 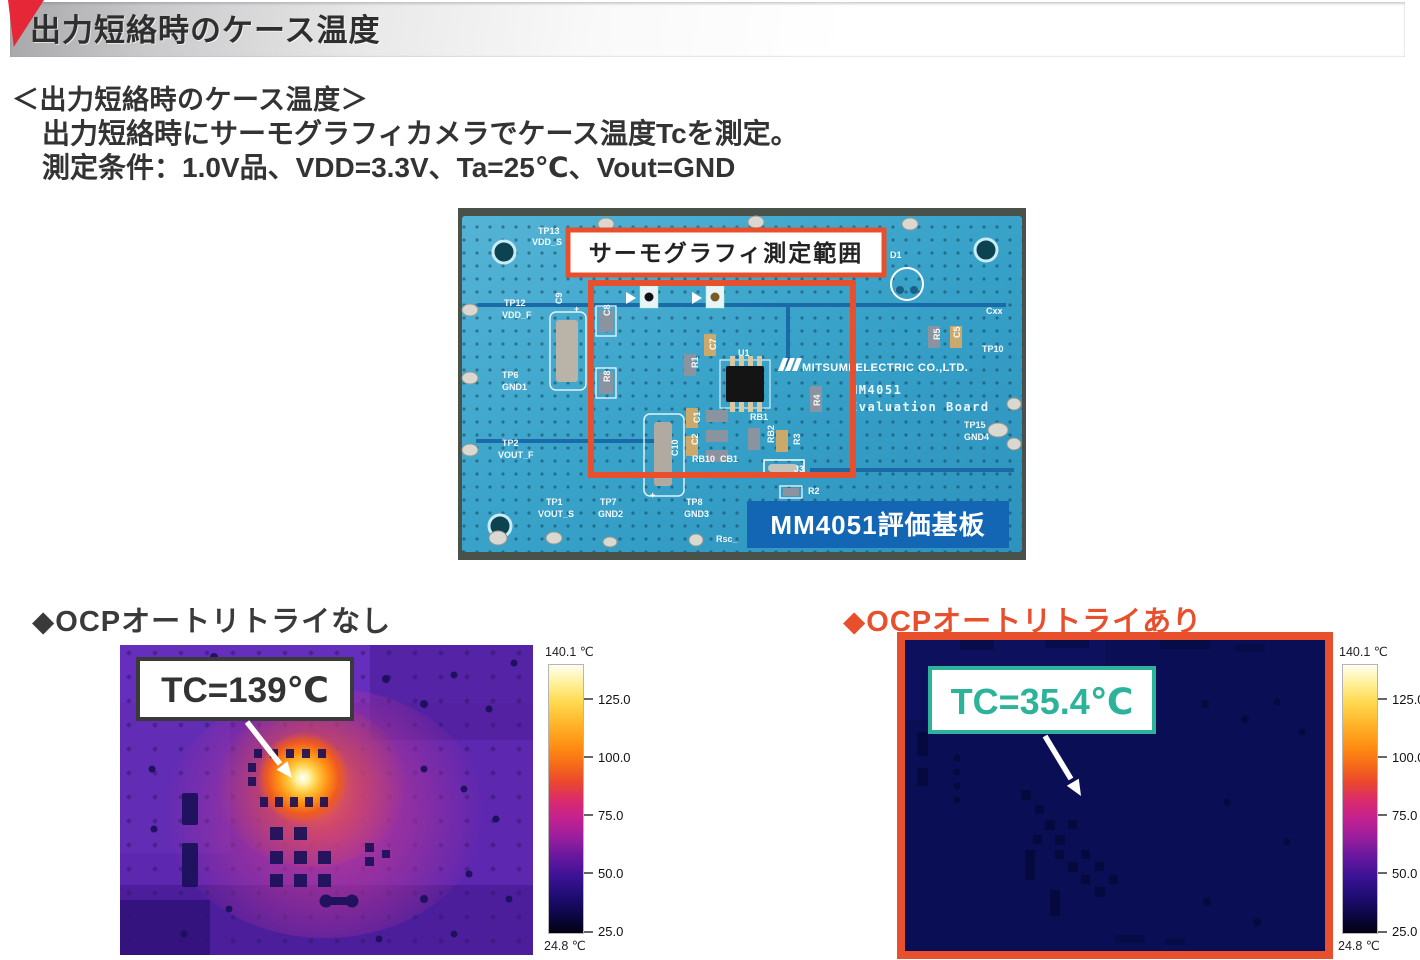 What do you see at coordinates (697, 417) in the screenshot?
I see `pcb-label-c1: C1` at bounding box center [697, 417].